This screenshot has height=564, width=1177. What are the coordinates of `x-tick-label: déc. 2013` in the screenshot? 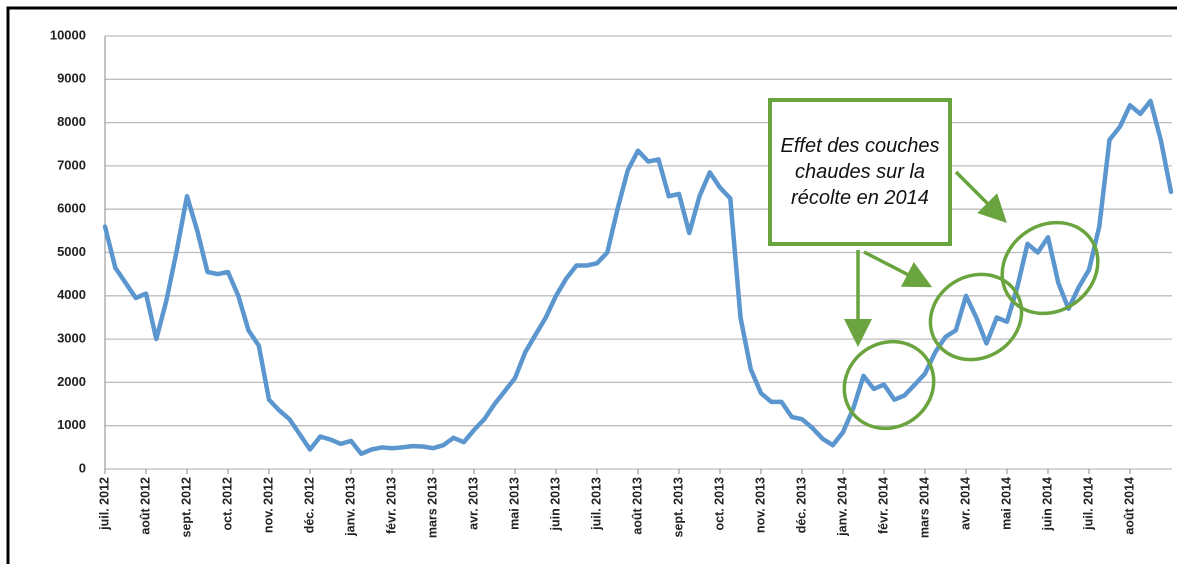 It's located at (801, 505).